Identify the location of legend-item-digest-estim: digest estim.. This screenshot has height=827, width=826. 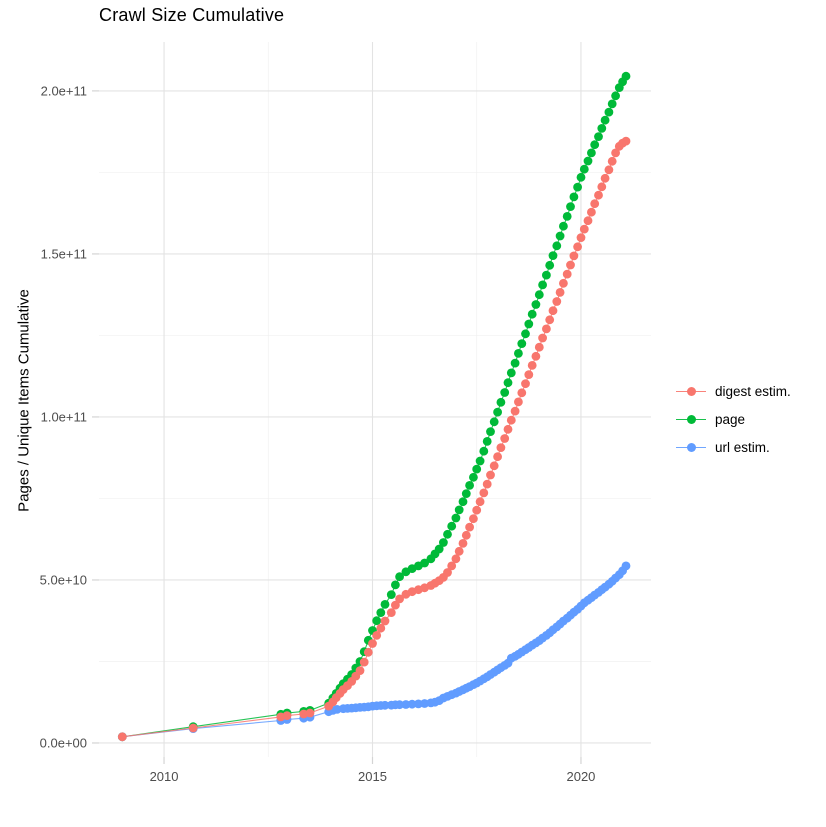
(733, 391).